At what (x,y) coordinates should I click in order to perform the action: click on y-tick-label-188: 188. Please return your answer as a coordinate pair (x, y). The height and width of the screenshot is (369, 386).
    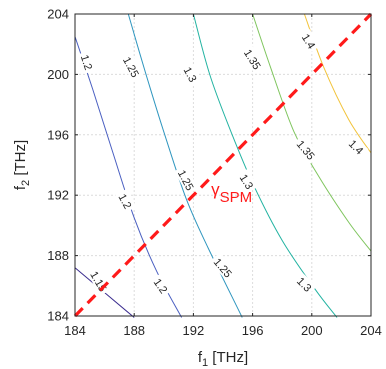
    Looking at the image, I should click on (58, 255).